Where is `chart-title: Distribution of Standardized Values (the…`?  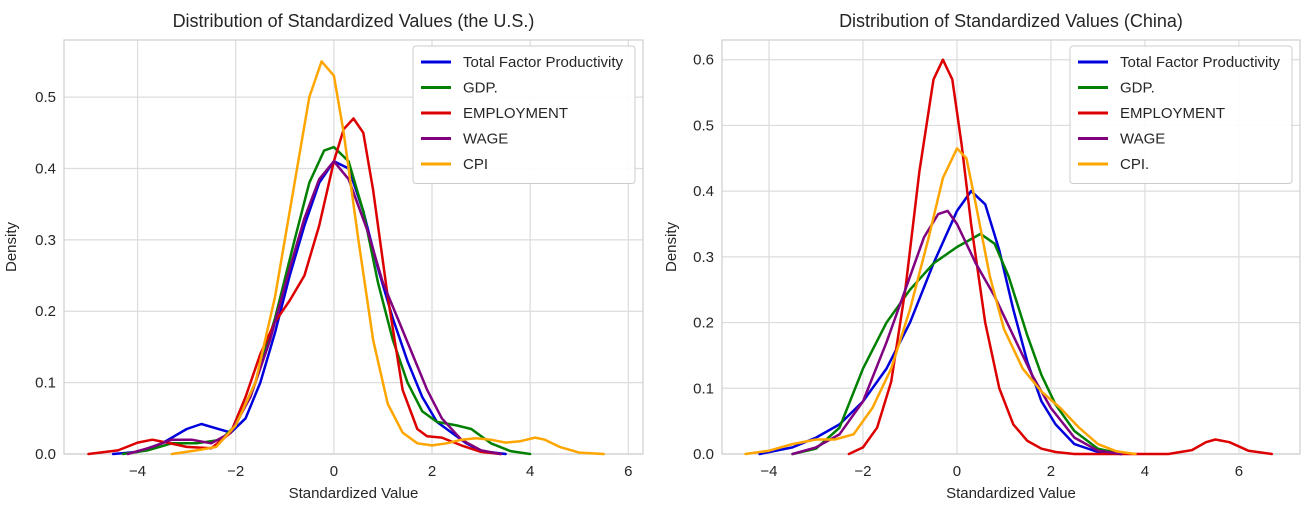
chart-title: Distribution of Standardized Values (the… is located at coordinates (354, 21).